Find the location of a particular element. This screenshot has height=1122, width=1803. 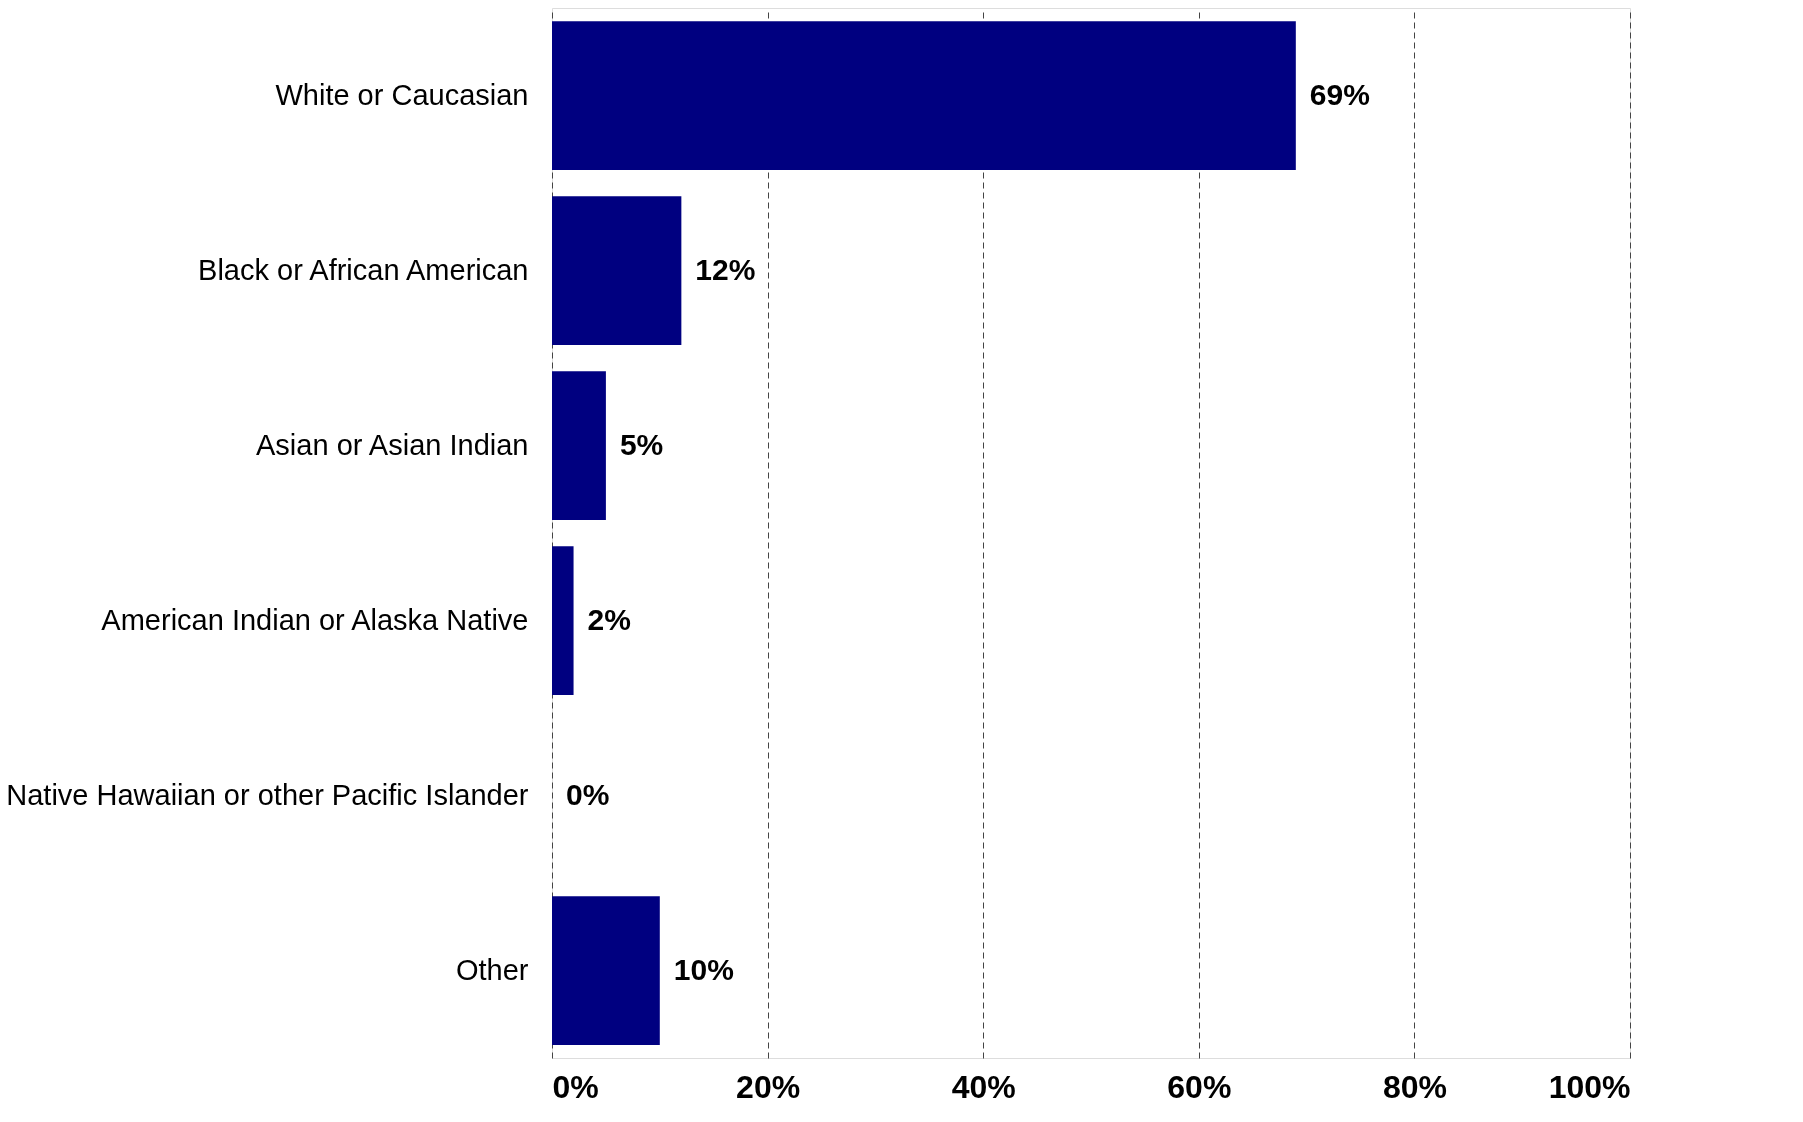

y-tick-label: White or Caucasian is located at coordinates (402, 94).